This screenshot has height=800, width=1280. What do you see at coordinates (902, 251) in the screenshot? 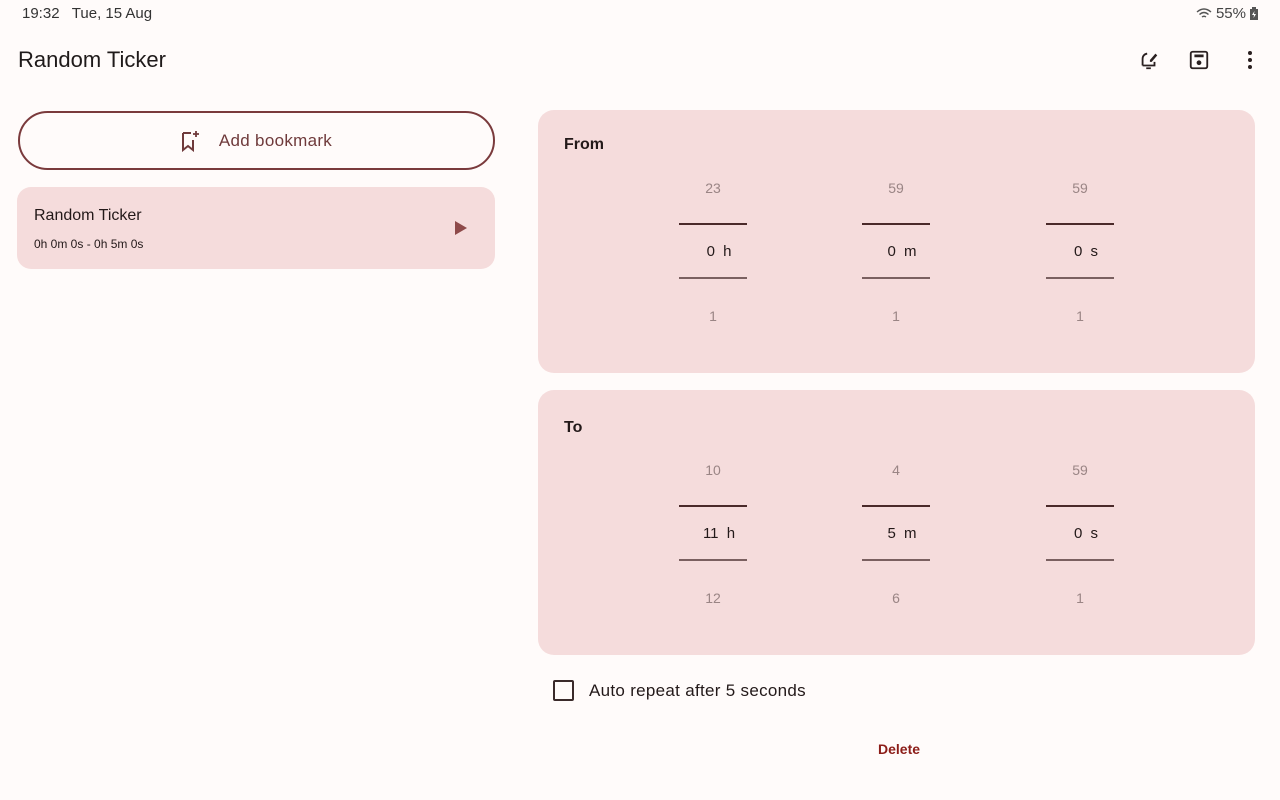
I see `selected-value: 0 m` at bounding box center [902, 251].